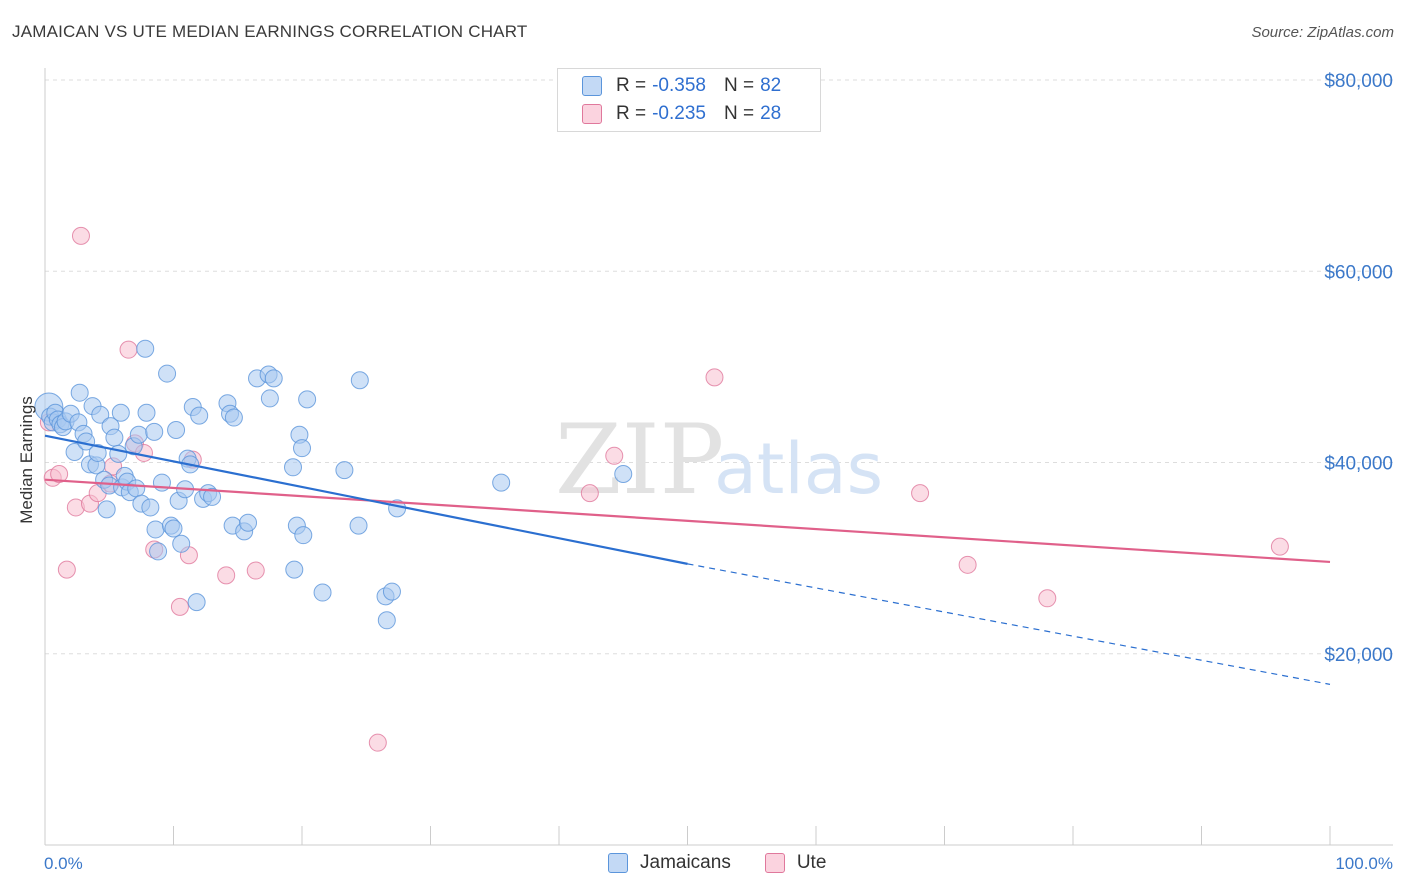  What do you see at coordinates (63, 863) in the screenshot?
I see `x-tick-label: 0.0%` at bounding box center [63, 863].